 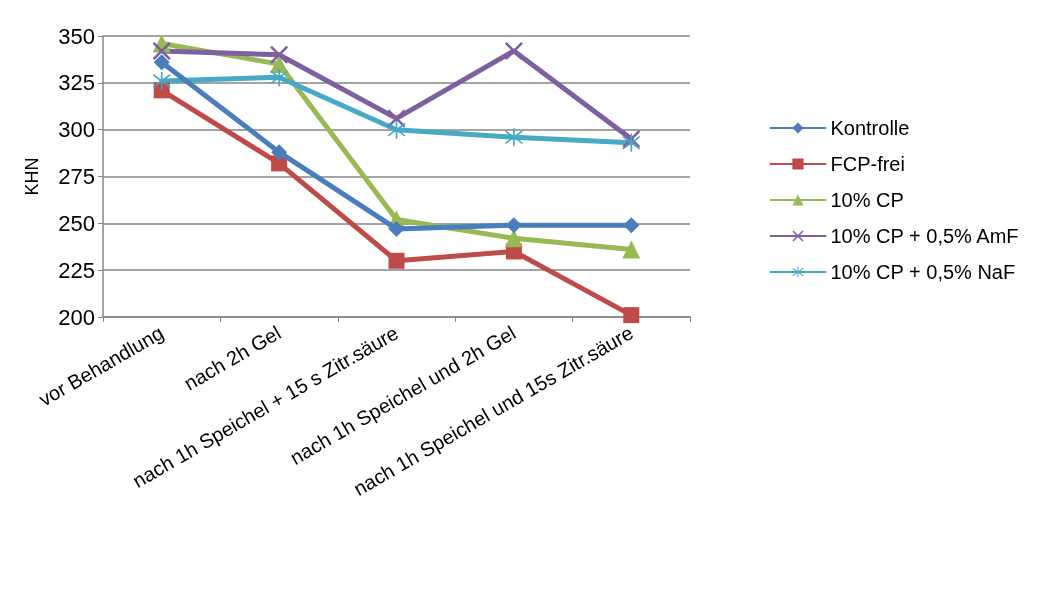 I want to click on x-tick-label: nach 2h Gel, so click(x=232, y=358).